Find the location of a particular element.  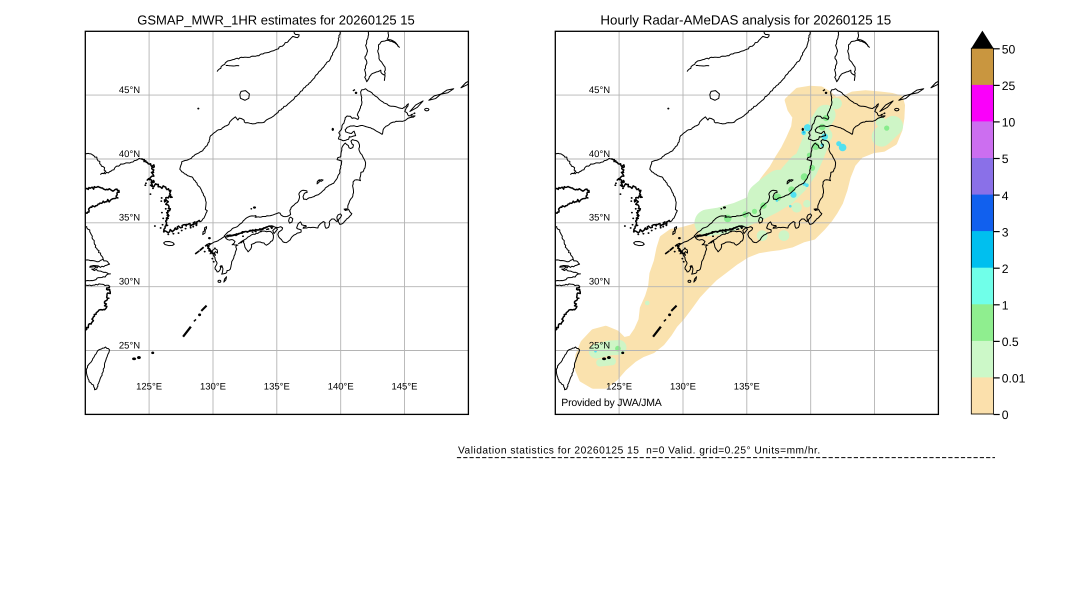

svg-text: 0.5 is located at coordinates (1010, 342).